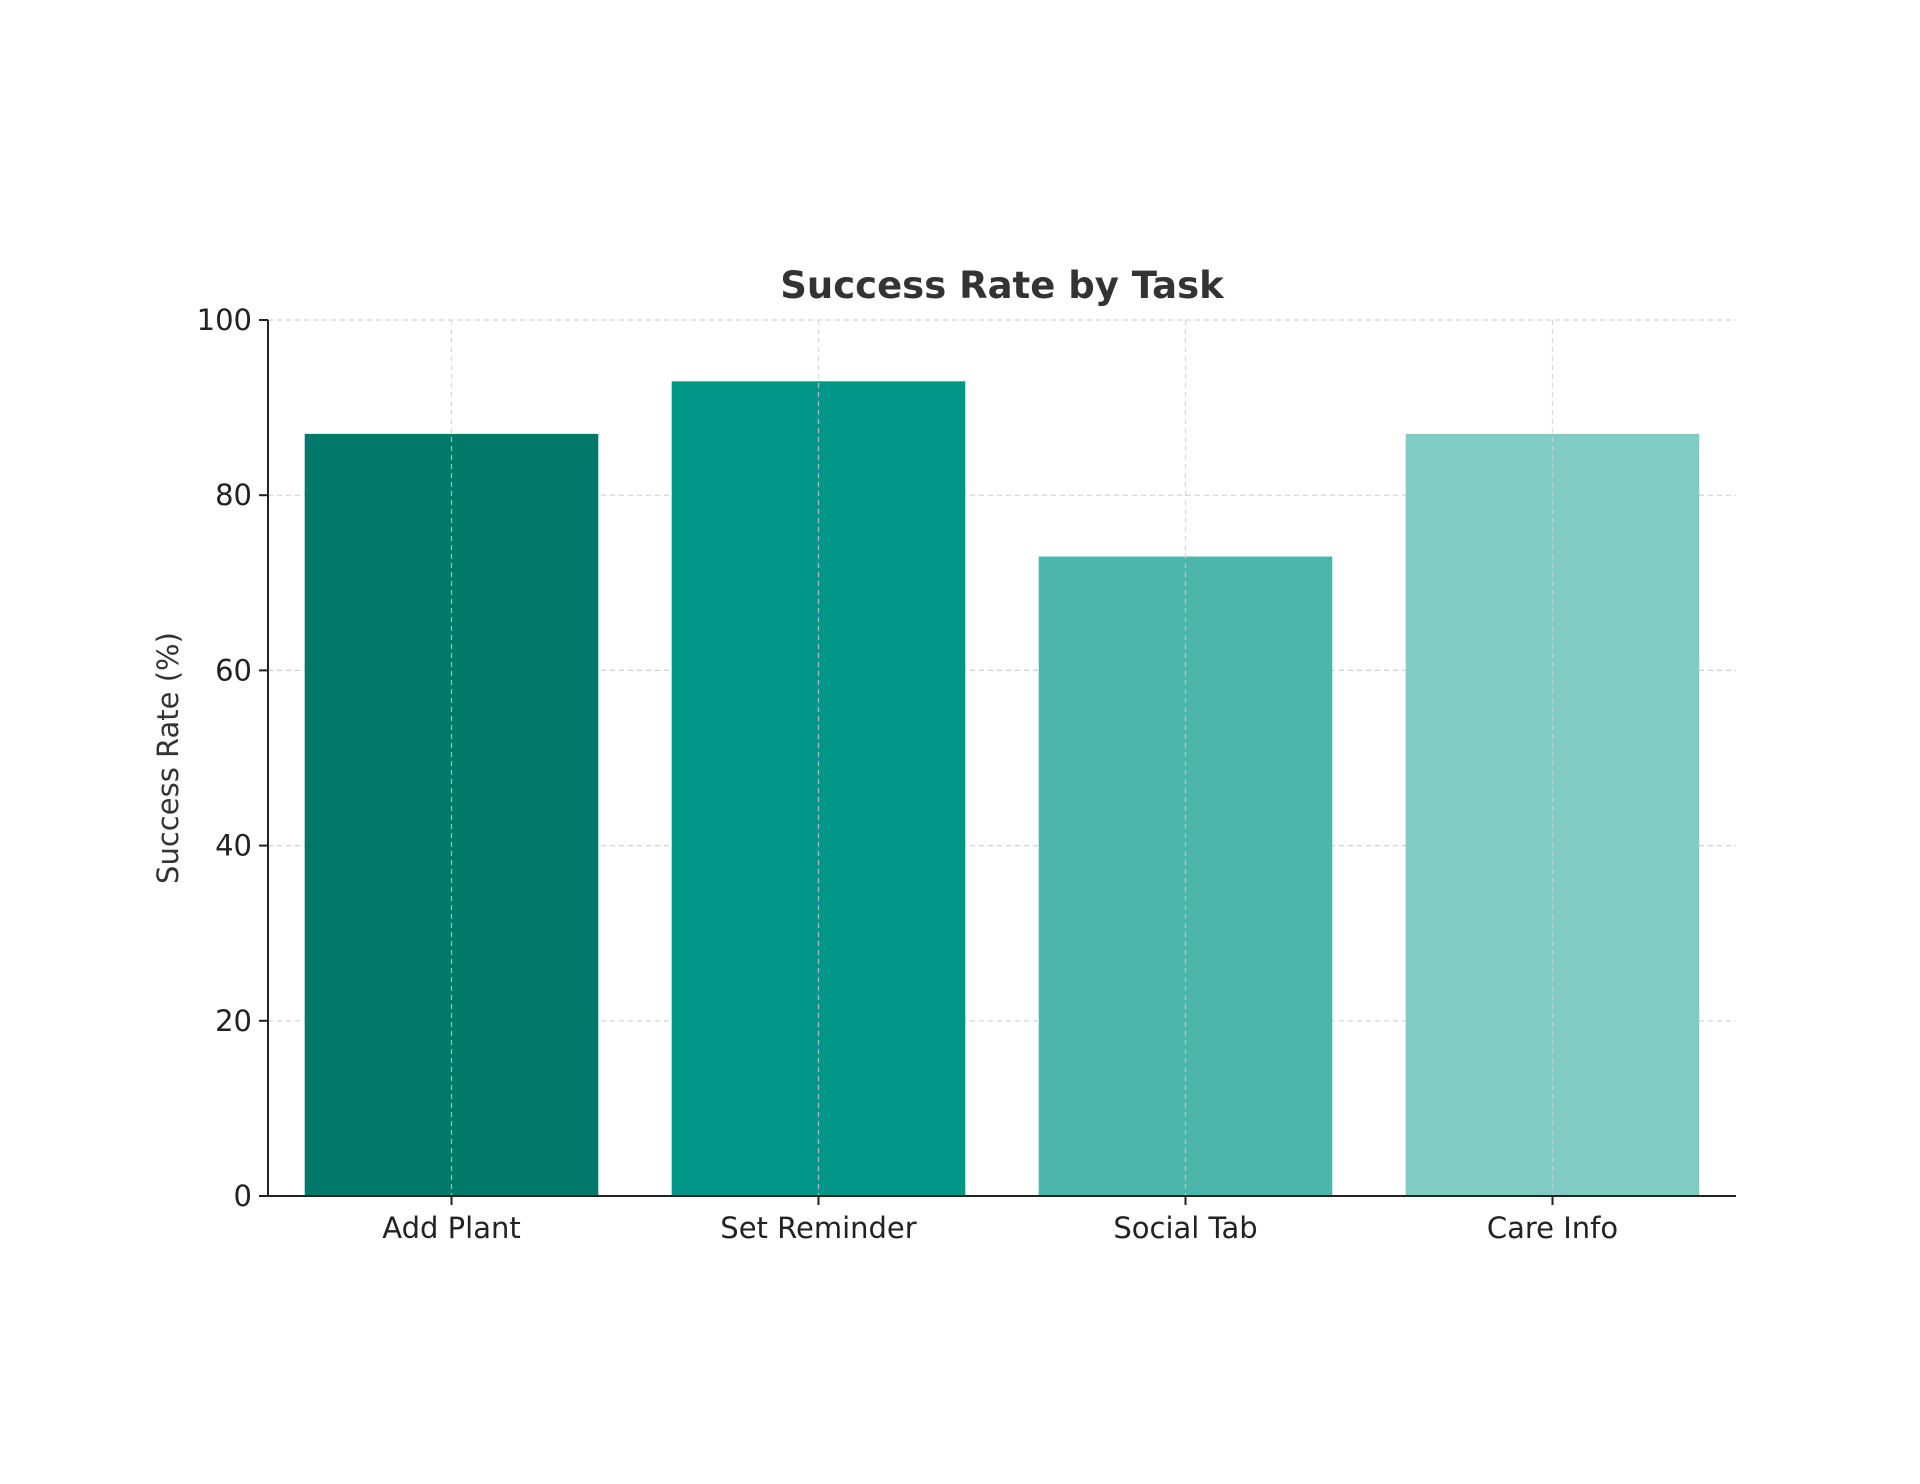 The height and width of the screenshot is (1484, 1920). I want to click on x-ticks: Add Plant Set Reminder Social Tab Care Info, so click(1000, 1220).